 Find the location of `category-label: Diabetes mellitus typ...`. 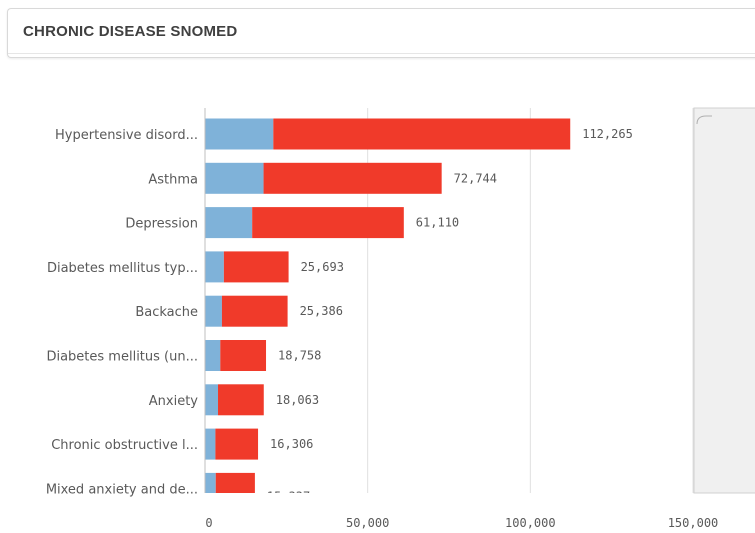

category-label: Diabetes mellitus typ... is located at coordinates (122, 268).